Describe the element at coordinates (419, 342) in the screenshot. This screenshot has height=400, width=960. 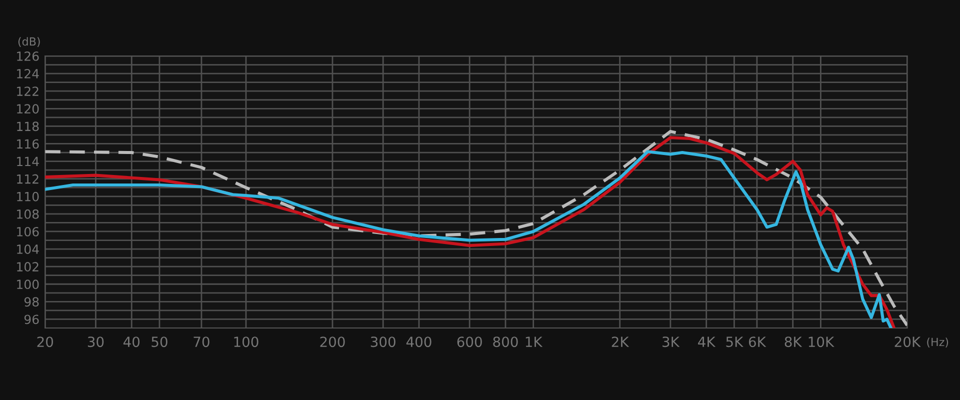
I see `x-tick-label: 400` at that location.